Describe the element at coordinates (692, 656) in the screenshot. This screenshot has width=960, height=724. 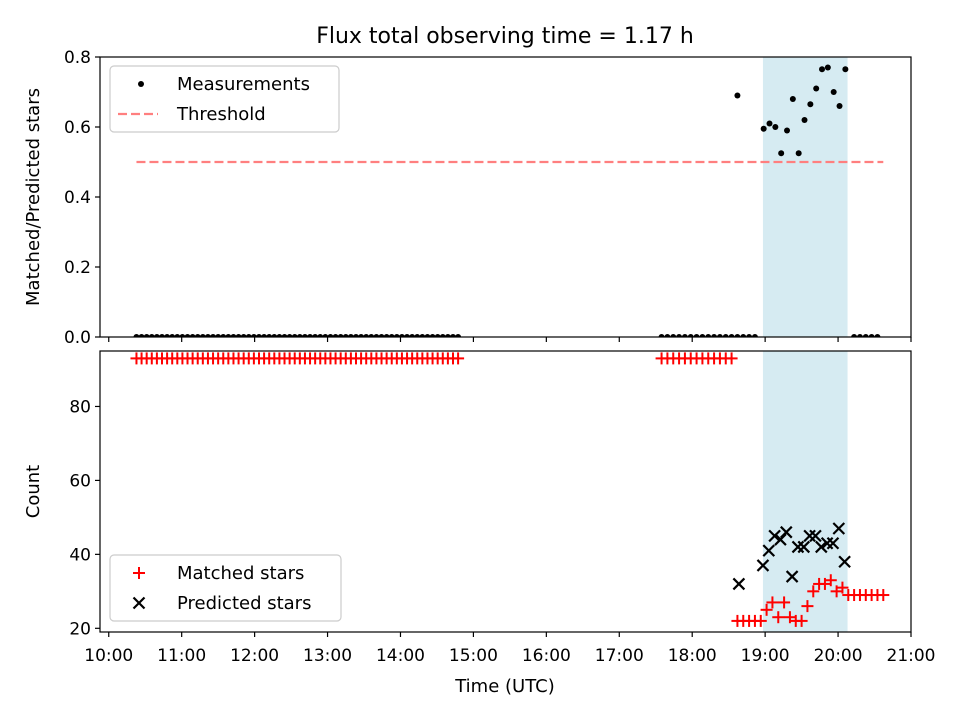
I see `x-tick-label: 18:00` at that location.